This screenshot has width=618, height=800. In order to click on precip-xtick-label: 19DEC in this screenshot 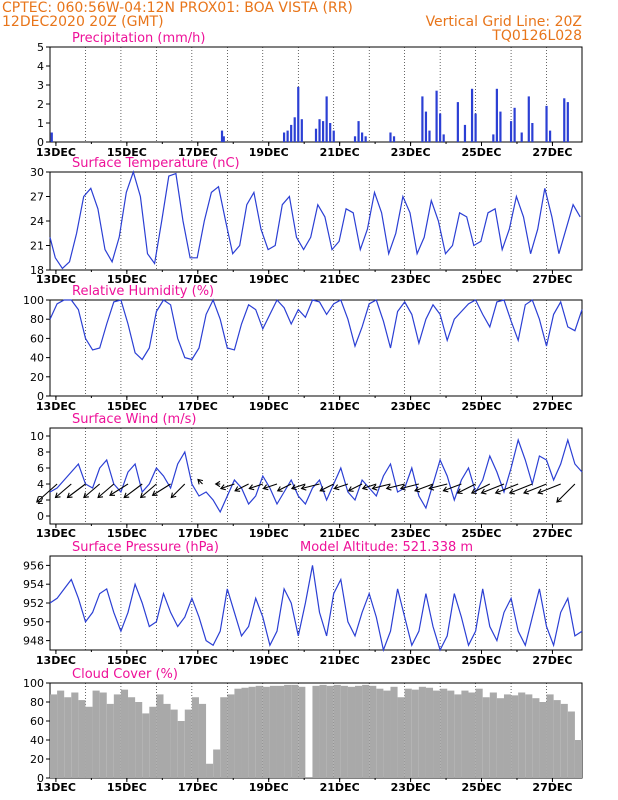, I will do `click(269, 152)`.